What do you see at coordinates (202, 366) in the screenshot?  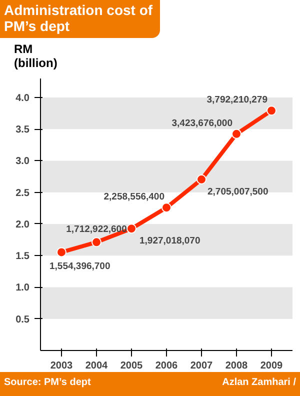 I see `x-tick-label: 2007` at bounding box center [202, 366].